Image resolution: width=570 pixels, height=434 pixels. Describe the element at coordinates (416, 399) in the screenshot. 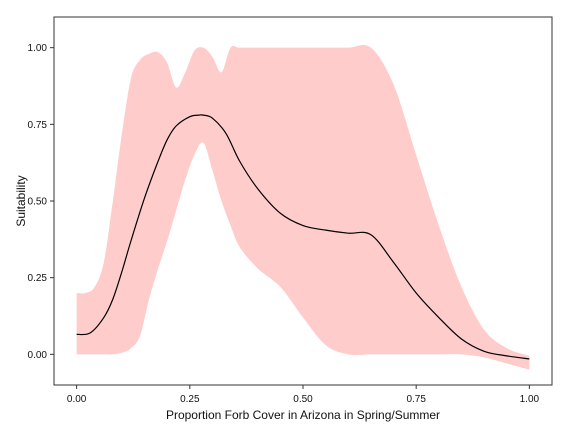

I see `x-tick-label: 0.75` at that location.